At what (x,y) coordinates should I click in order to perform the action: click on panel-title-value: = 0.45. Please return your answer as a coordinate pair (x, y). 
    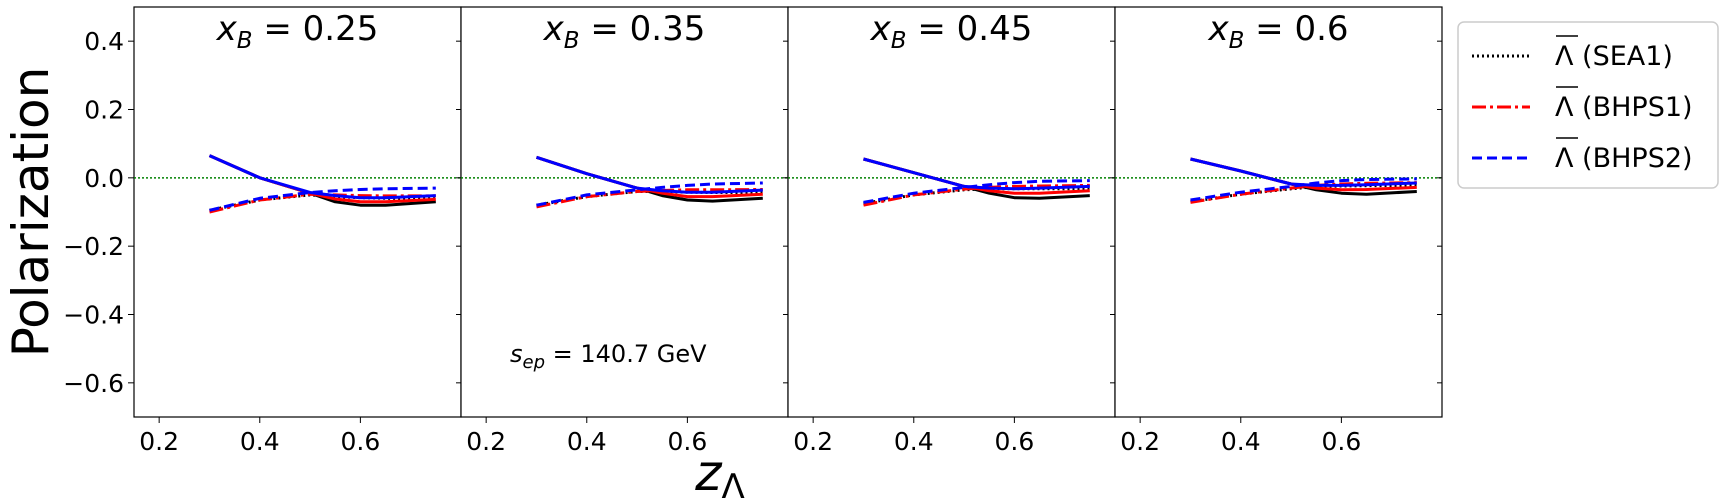
    Looking at the image, I should click on (970, 29).